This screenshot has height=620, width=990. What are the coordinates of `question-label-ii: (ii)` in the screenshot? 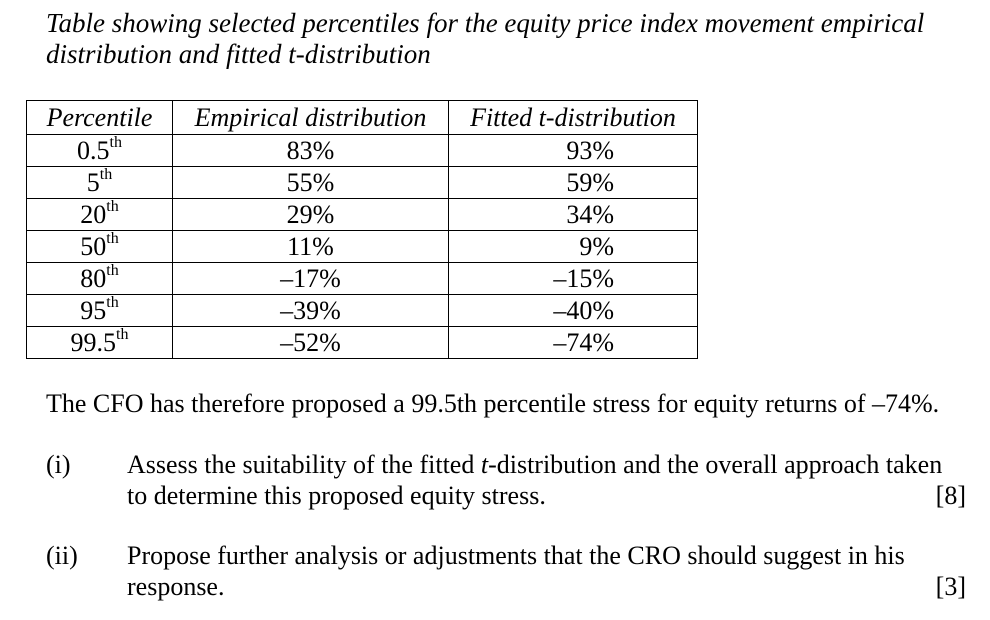 It's located at (62, 555).